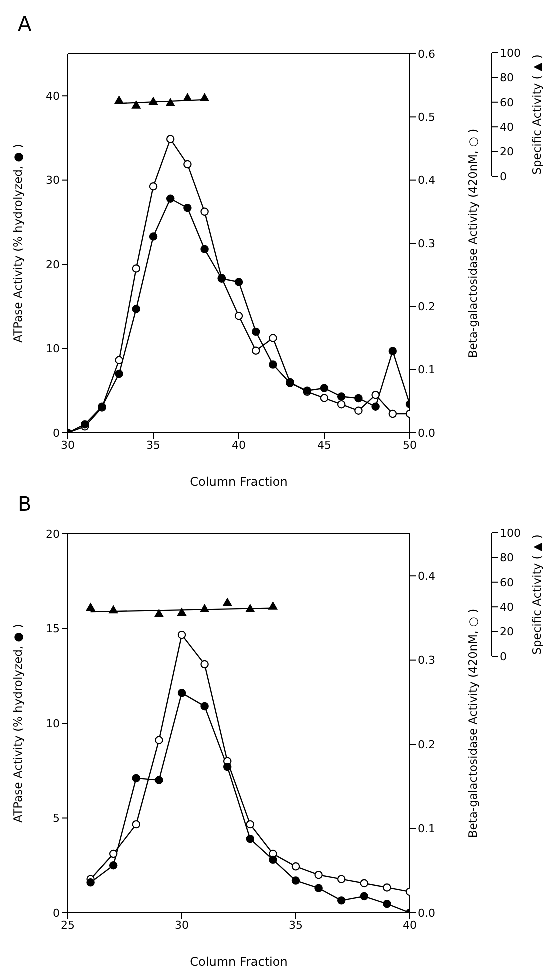  I want to click on y-tick-label: 30, so click(53, 181).